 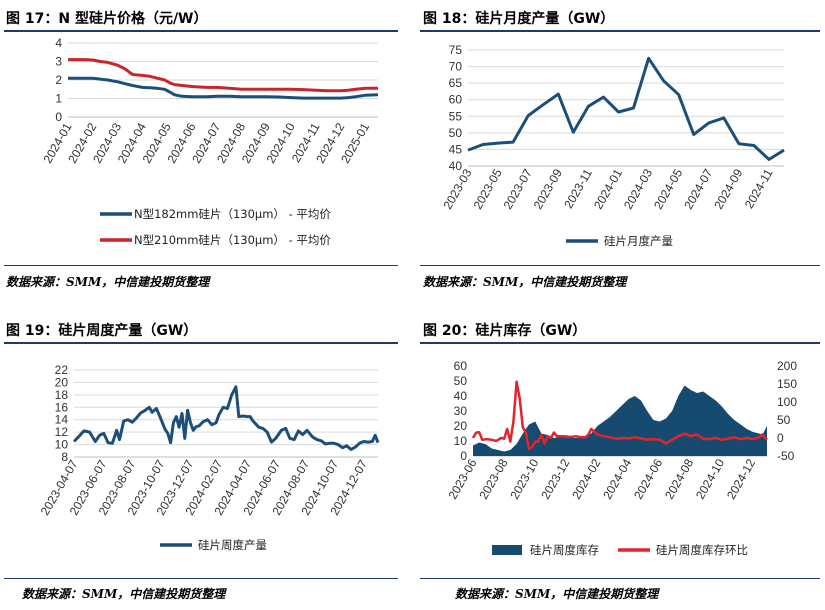 What do you see at coordinates (787, 384) in the screenshot?
I see `c3-y-right-tick-label: 150` at bounding box center [787, 384].